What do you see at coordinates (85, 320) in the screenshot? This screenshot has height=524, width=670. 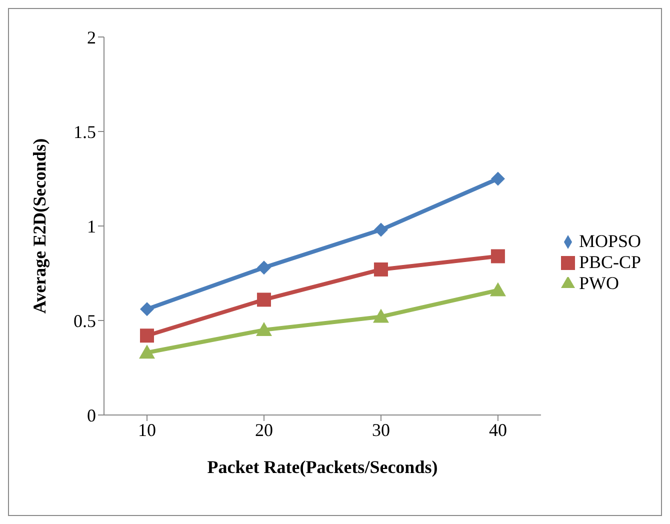 I see `y-tick-label: 0.5` at bounding box center [85, 320].